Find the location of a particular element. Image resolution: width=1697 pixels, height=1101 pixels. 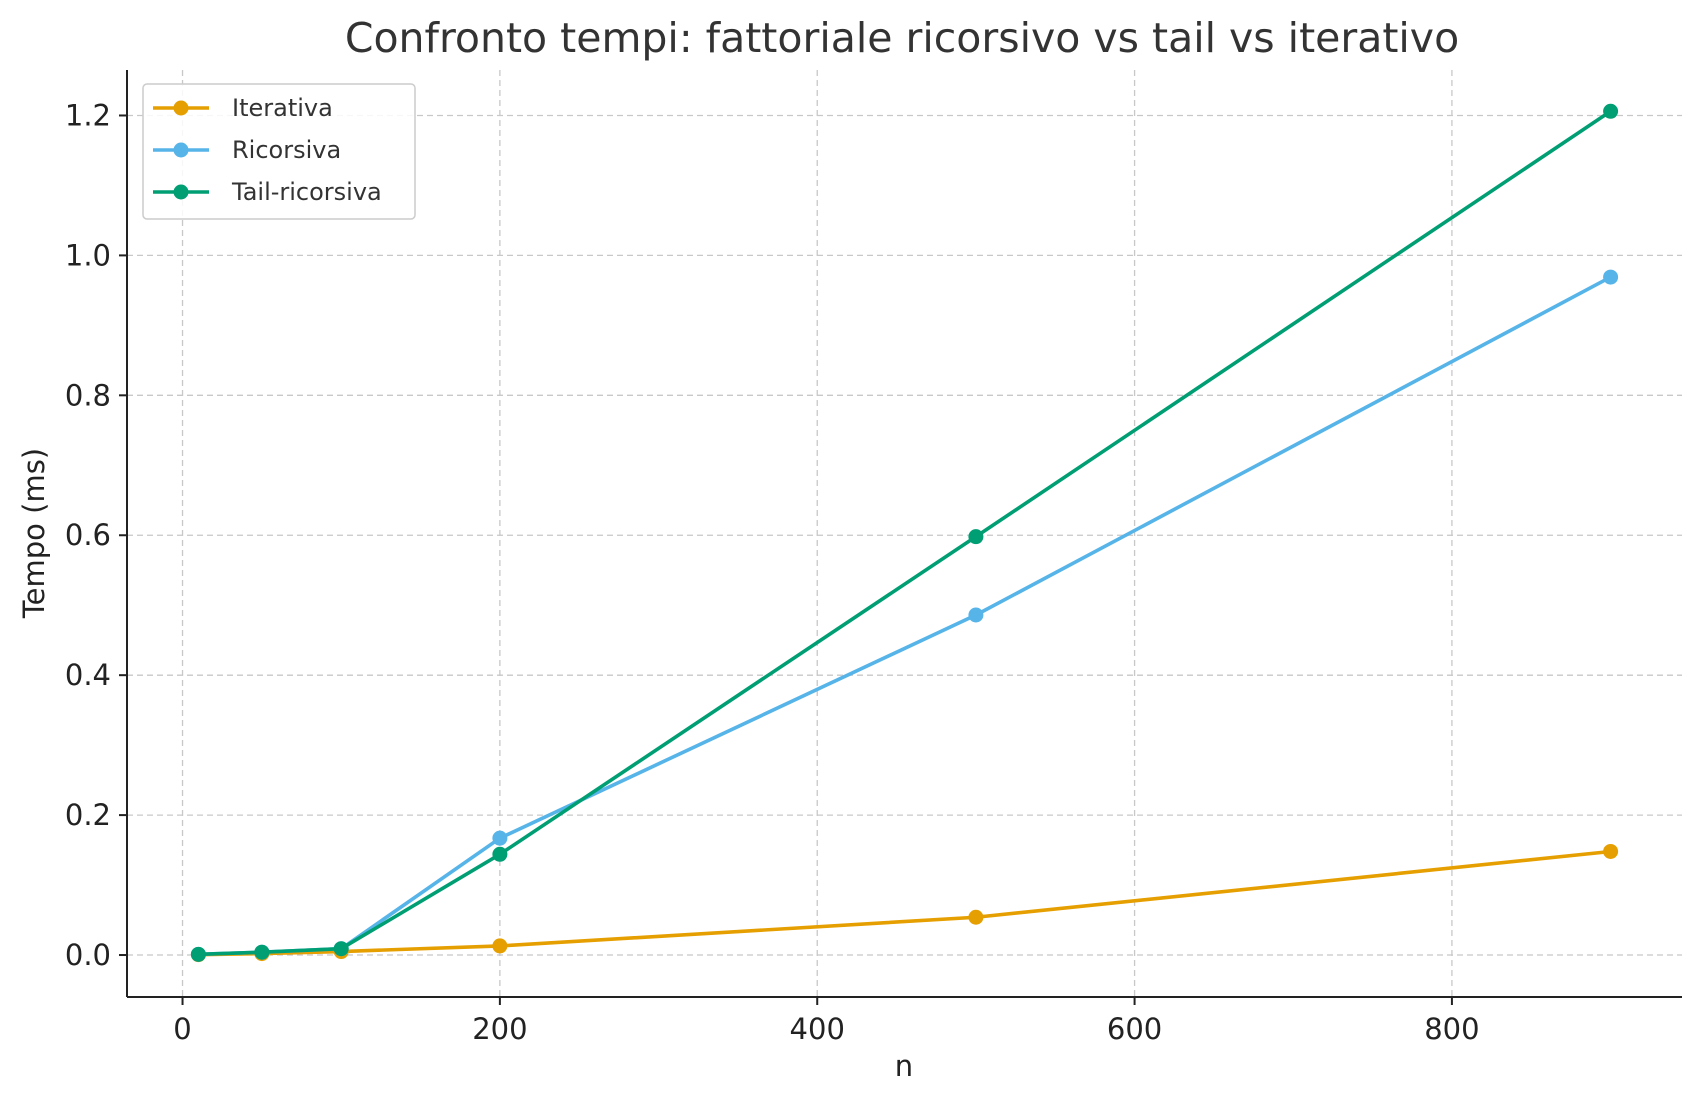

y-tick-label: 1.0 is located at coordinates (88, 255).